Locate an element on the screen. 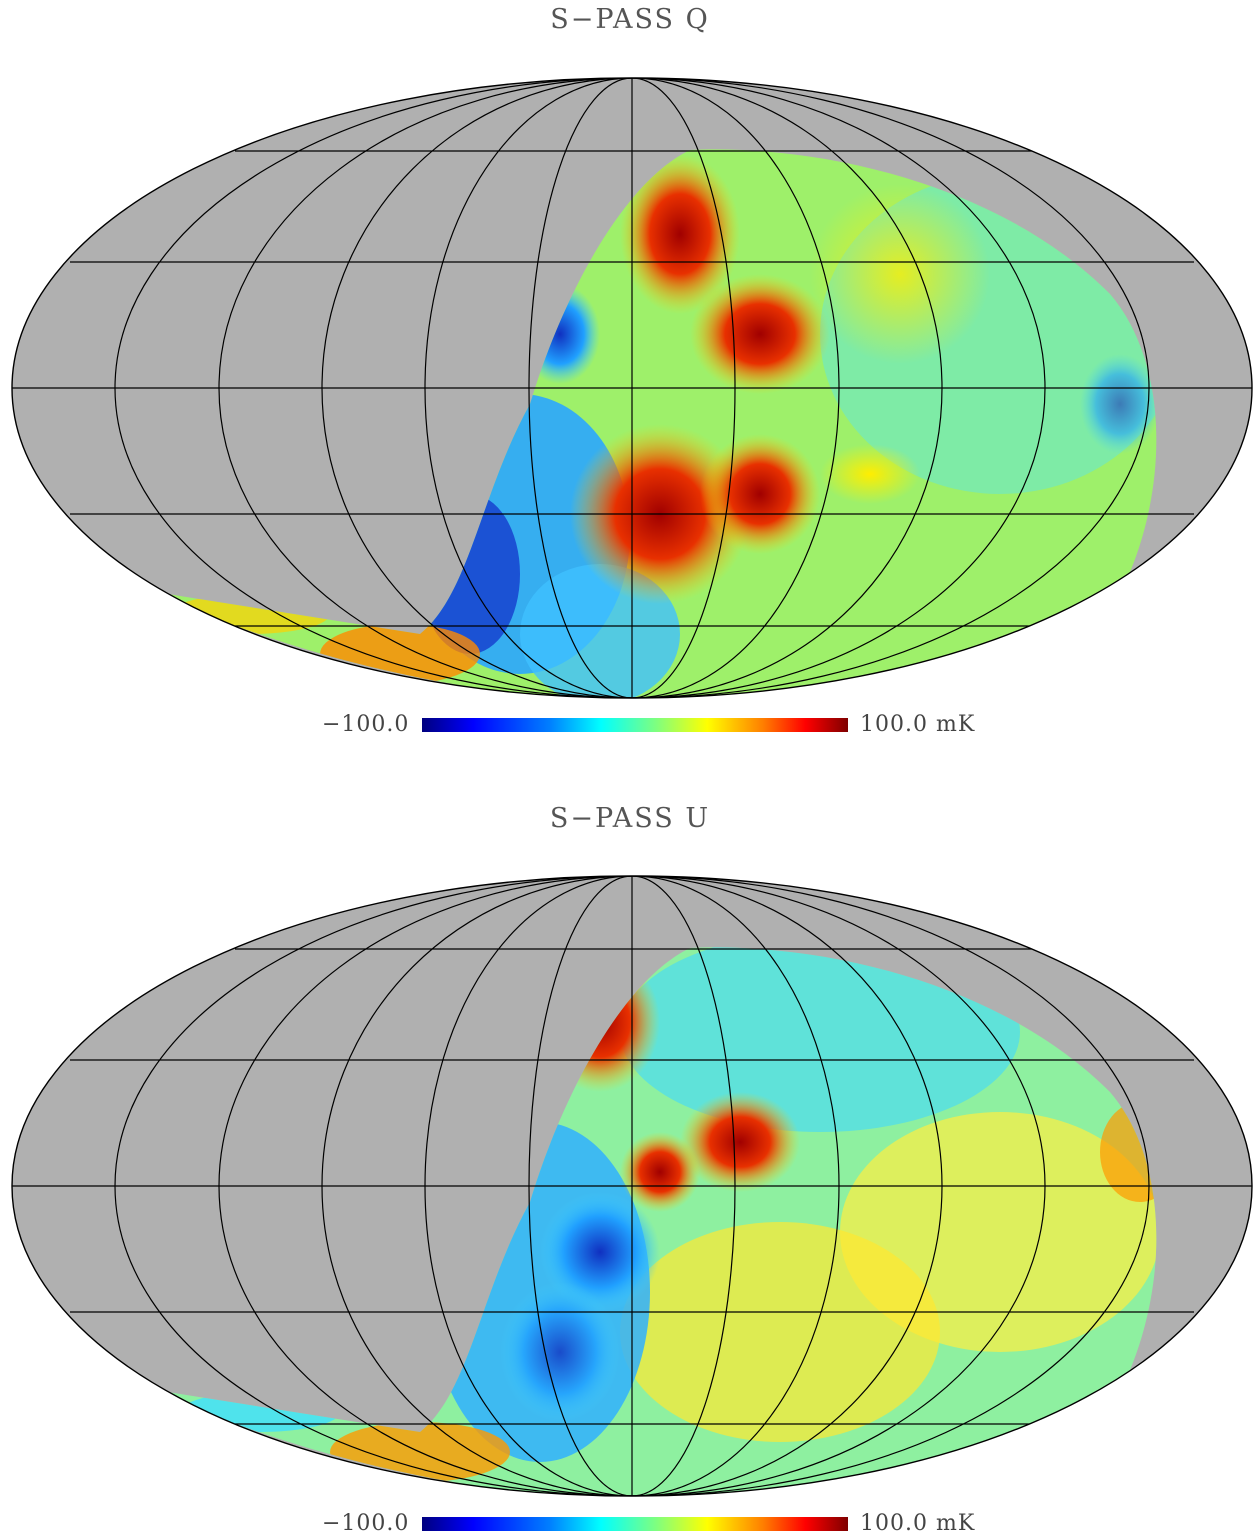 The width and height of the screenshot is (1260, 1537). colorbar-q is located at coordinates (635, 725).